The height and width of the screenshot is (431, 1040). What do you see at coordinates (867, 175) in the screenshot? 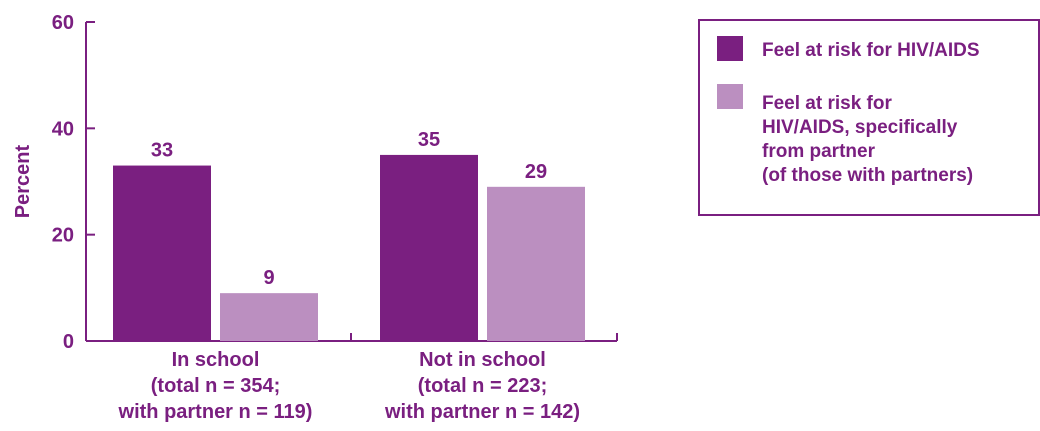
I see `legend-label: (of those with partners)` at bounding box center [867, 175].